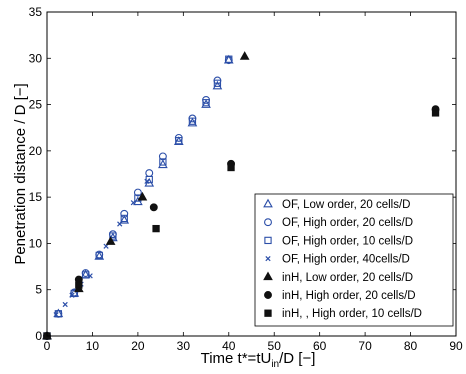 The image size is (466, 374). What do you see at coordinates (411, 346) in the screenshot?
I see `x-tick-label: 80` at bounding box center [411, 346].